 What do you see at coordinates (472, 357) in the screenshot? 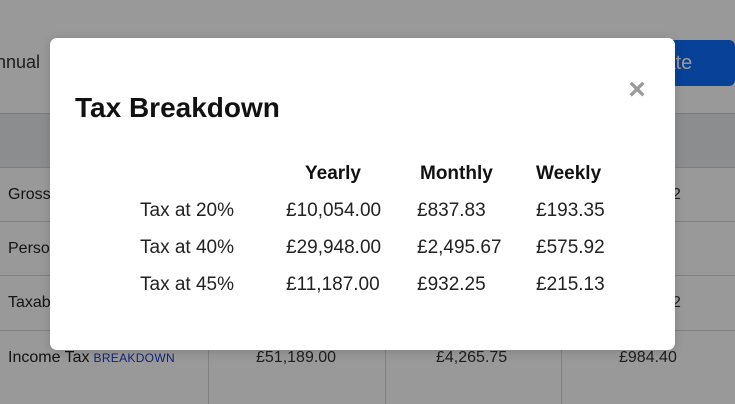
I see `income-tax-monthly: £4,265.75` at bounding box center [472, 357].